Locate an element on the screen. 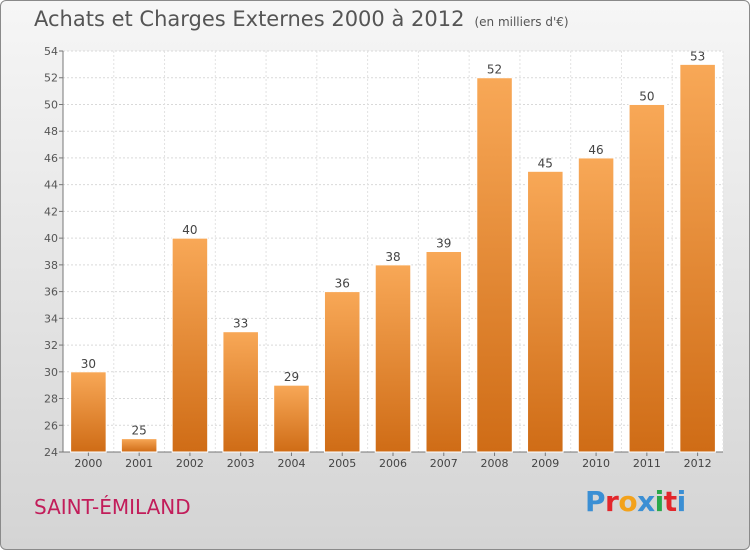 The height and width of the screenshot is (550, 750). chart-title-text: Achats et Charges Externes 2000 à 2012 is located at coordinates (249, 19).